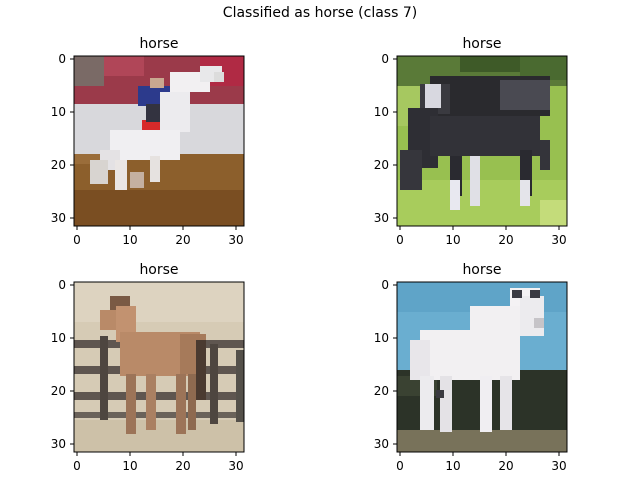 This screenshot has width=640, height=480. I want to click on panel-0-frame, so click(159, 141).